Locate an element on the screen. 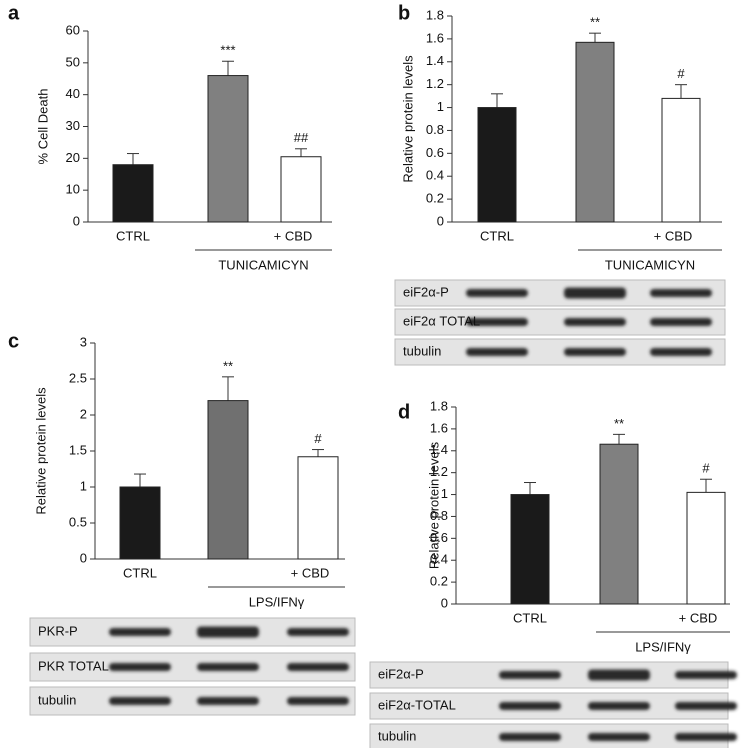 The image size is (744, 748). panel-letter: b is located at coordinates (404, 13).